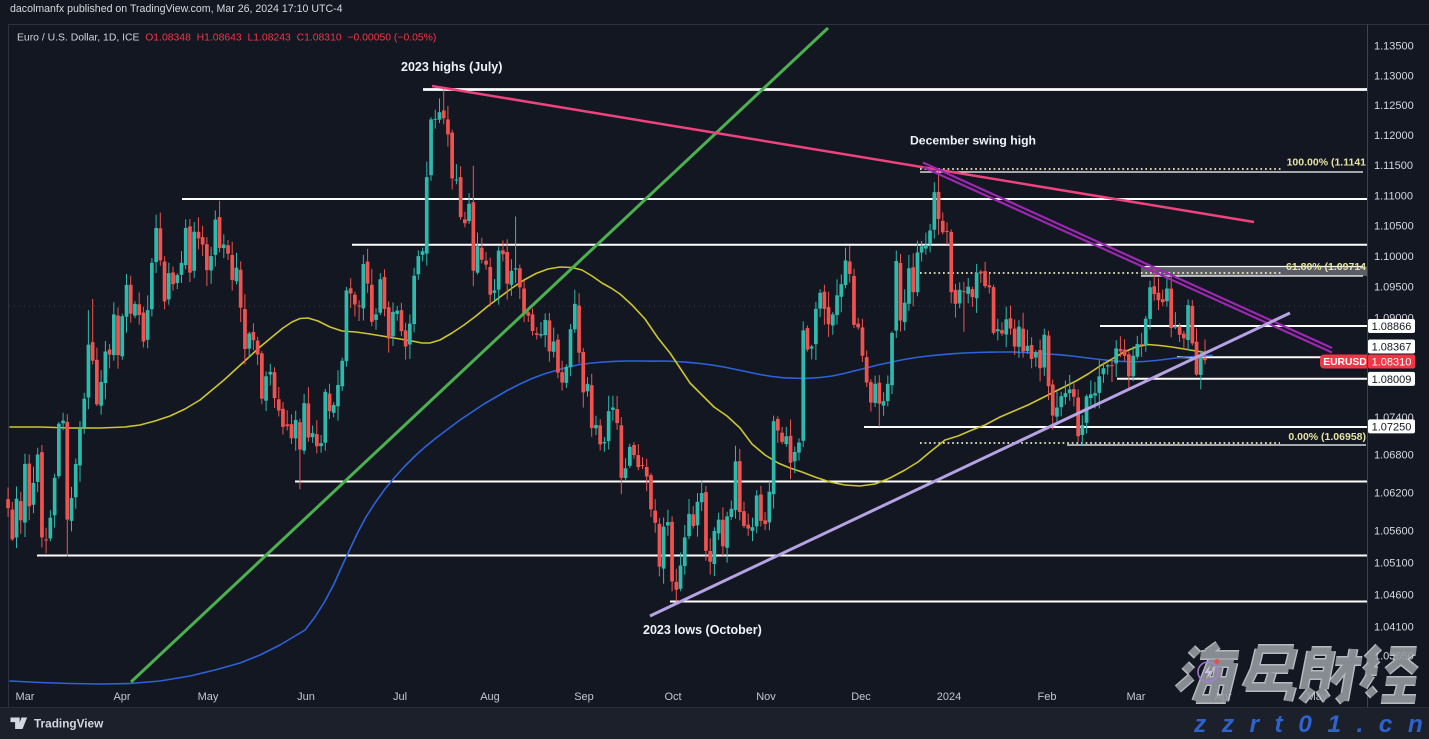 This screenshot has height=739, width=1429. What do you see at coordinates (672, 697) in the screenshot?
I see `svg-text: Oct` at bounding box center [672, 697].